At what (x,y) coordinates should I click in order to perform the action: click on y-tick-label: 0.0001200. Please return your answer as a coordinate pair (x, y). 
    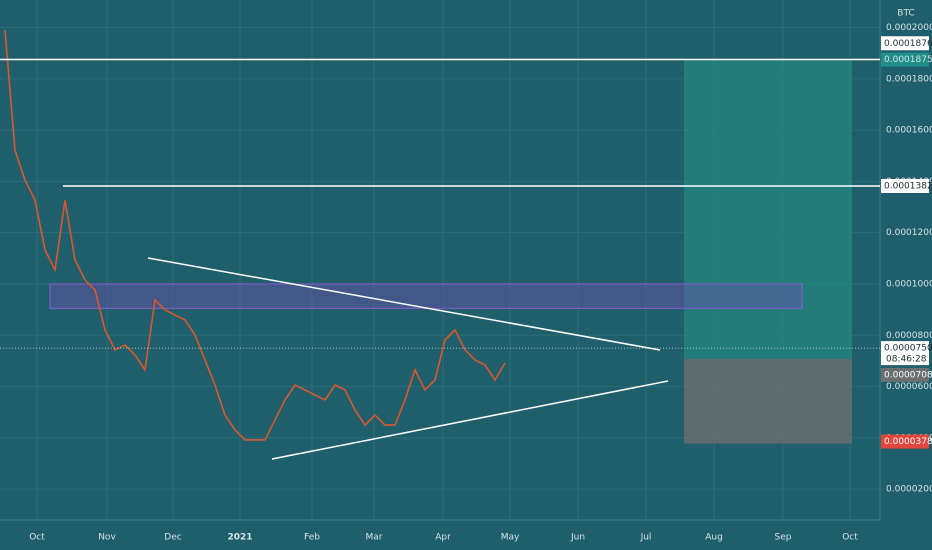
    Looking at the image, I should click on (909, 233).